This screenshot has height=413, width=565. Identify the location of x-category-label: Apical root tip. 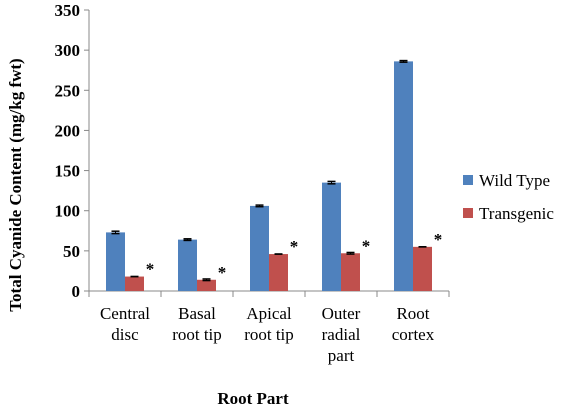
(269, 324).